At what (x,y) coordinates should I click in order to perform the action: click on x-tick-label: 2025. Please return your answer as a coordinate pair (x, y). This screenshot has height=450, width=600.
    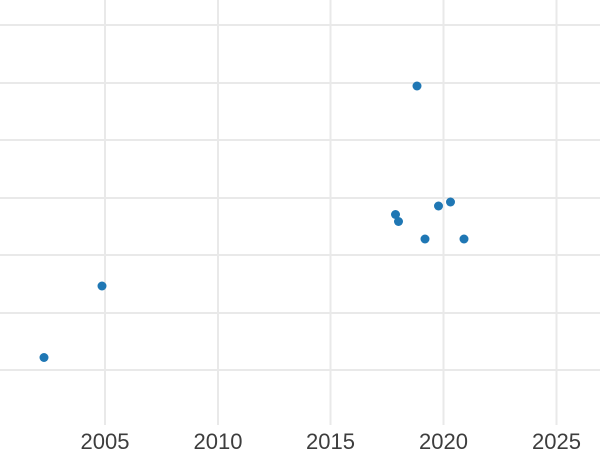
    Looking at the image, I should click on (556, 439).